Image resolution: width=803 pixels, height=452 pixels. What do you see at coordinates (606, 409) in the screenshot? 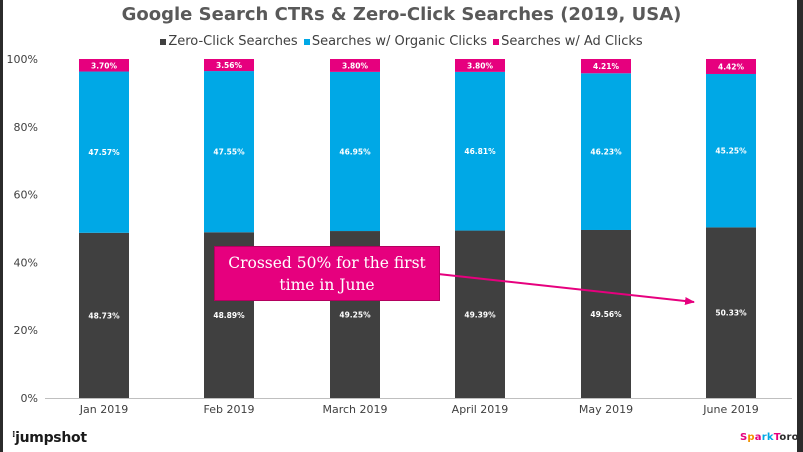
I see `x-tick-label: May 2019` at bounding box center [606, 409].